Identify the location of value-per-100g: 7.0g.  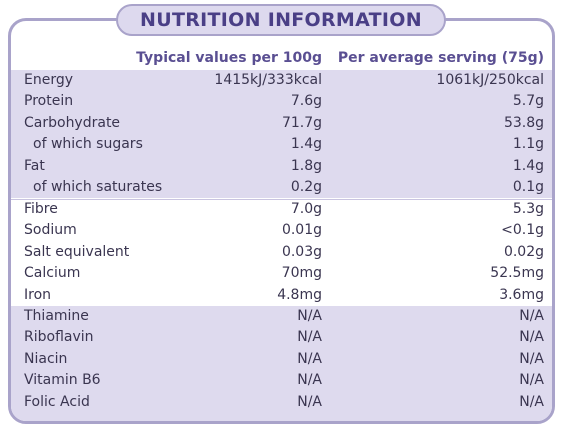
(306, 209).